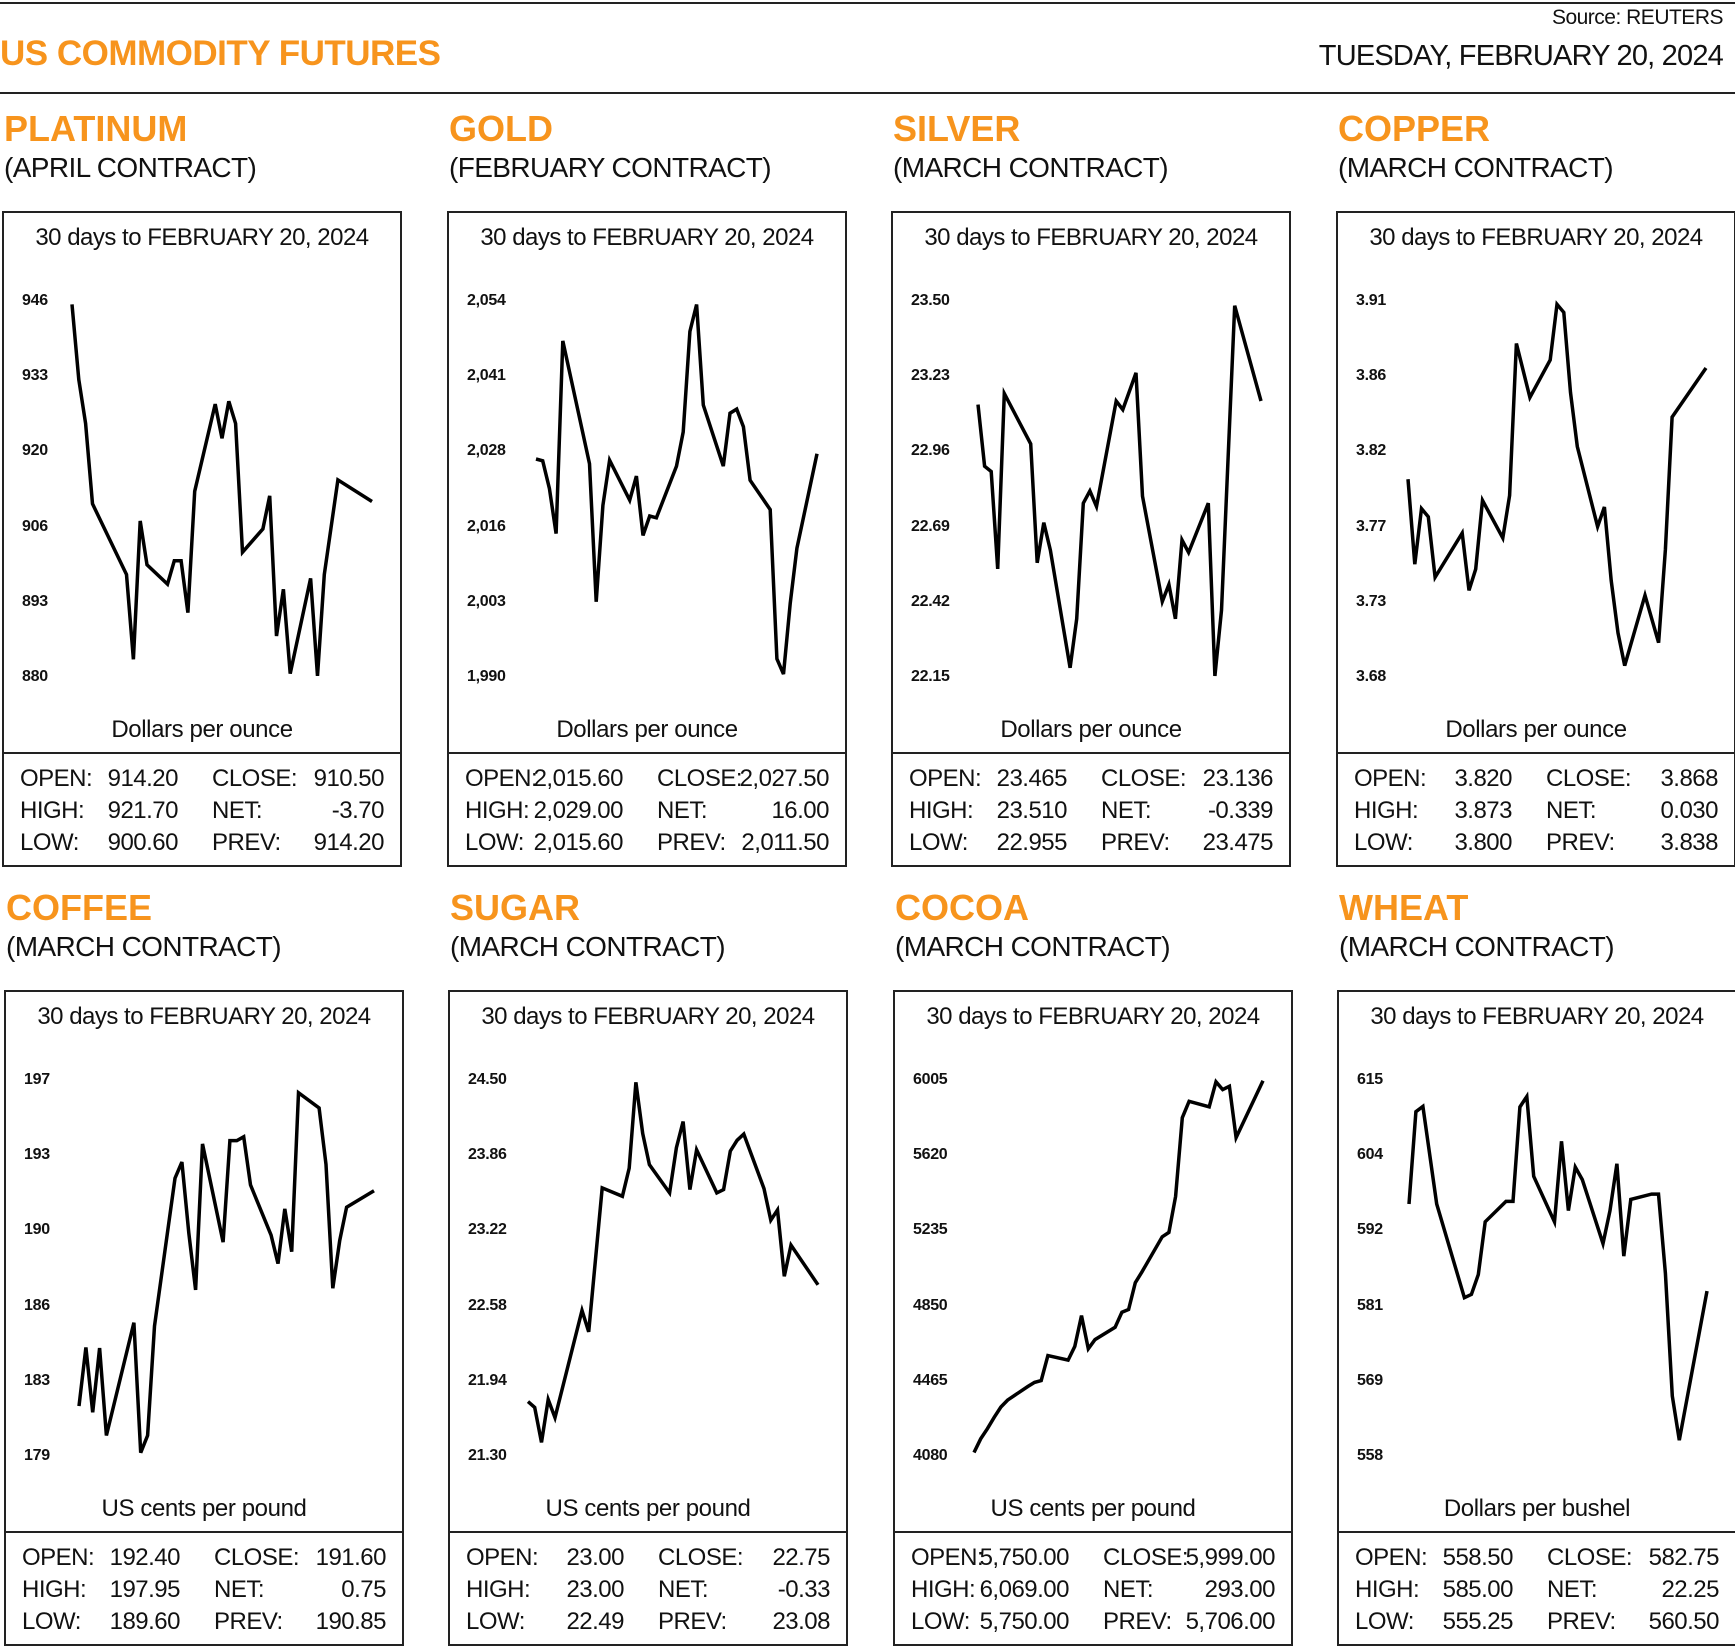 This screenshot has width=1735, height=1649. What do you see at coordinates (1684, 1622) in the screenshot?
I see `prev-value: 560.50` at bounding box center [1684, 1622].